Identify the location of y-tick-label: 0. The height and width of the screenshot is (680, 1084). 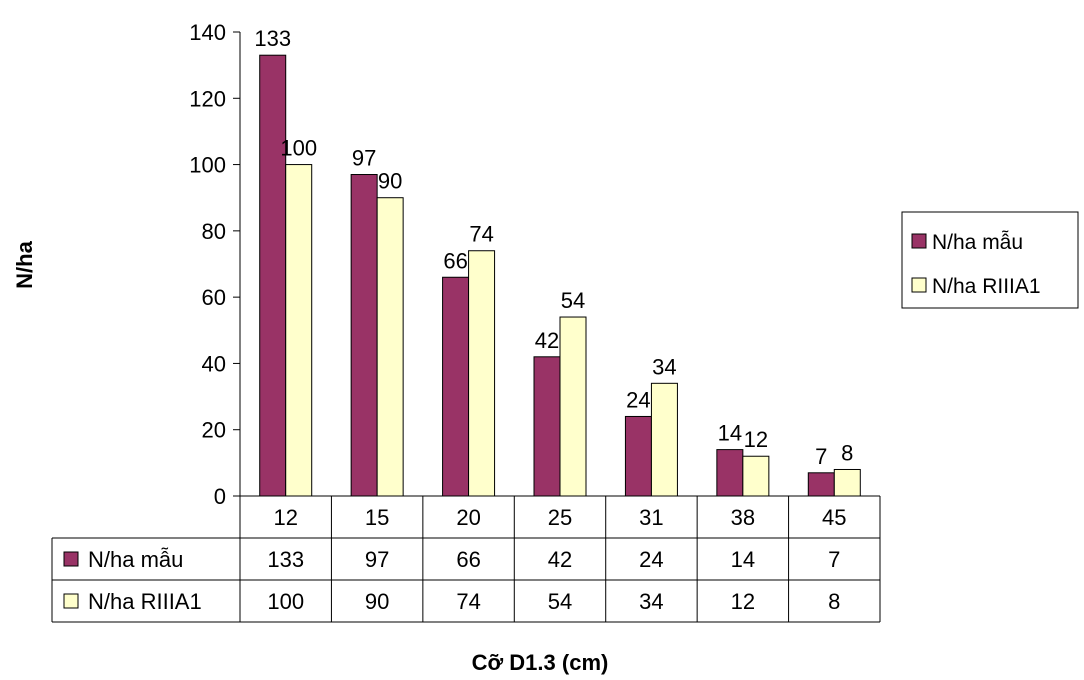
(220, 496).